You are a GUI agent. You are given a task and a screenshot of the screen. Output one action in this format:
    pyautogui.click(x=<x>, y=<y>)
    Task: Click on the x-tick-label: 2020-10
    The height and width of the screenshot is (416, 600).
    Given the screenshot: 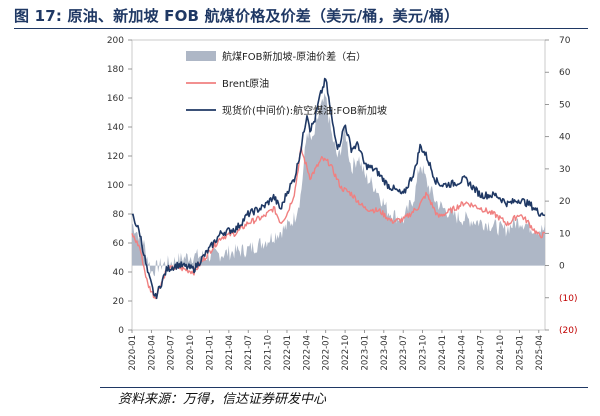 What is the action you would take?
    pyautogui.click(x=191, y=353)
    